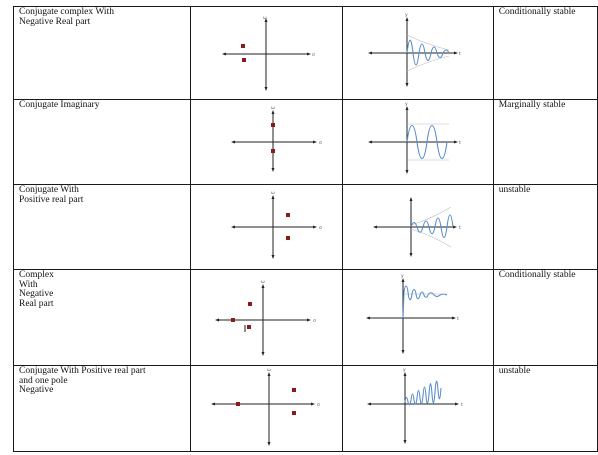 Image resolution: width=598 pixels, height=455 pixels. Describe the element at coordinates (36, 289) in the screenshot. I see `pole-type-label: Complex With Negative Real part` at that location.